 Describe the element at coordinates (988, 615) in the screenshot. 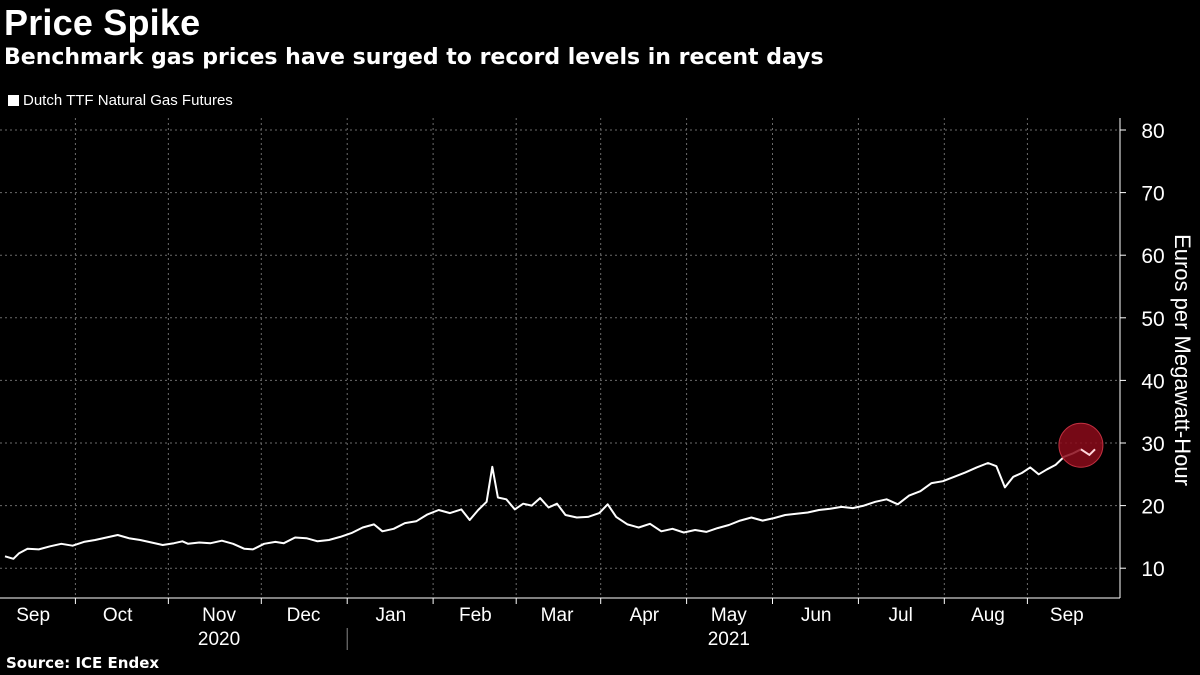

I see `x-tick-label: Aug` at that location.